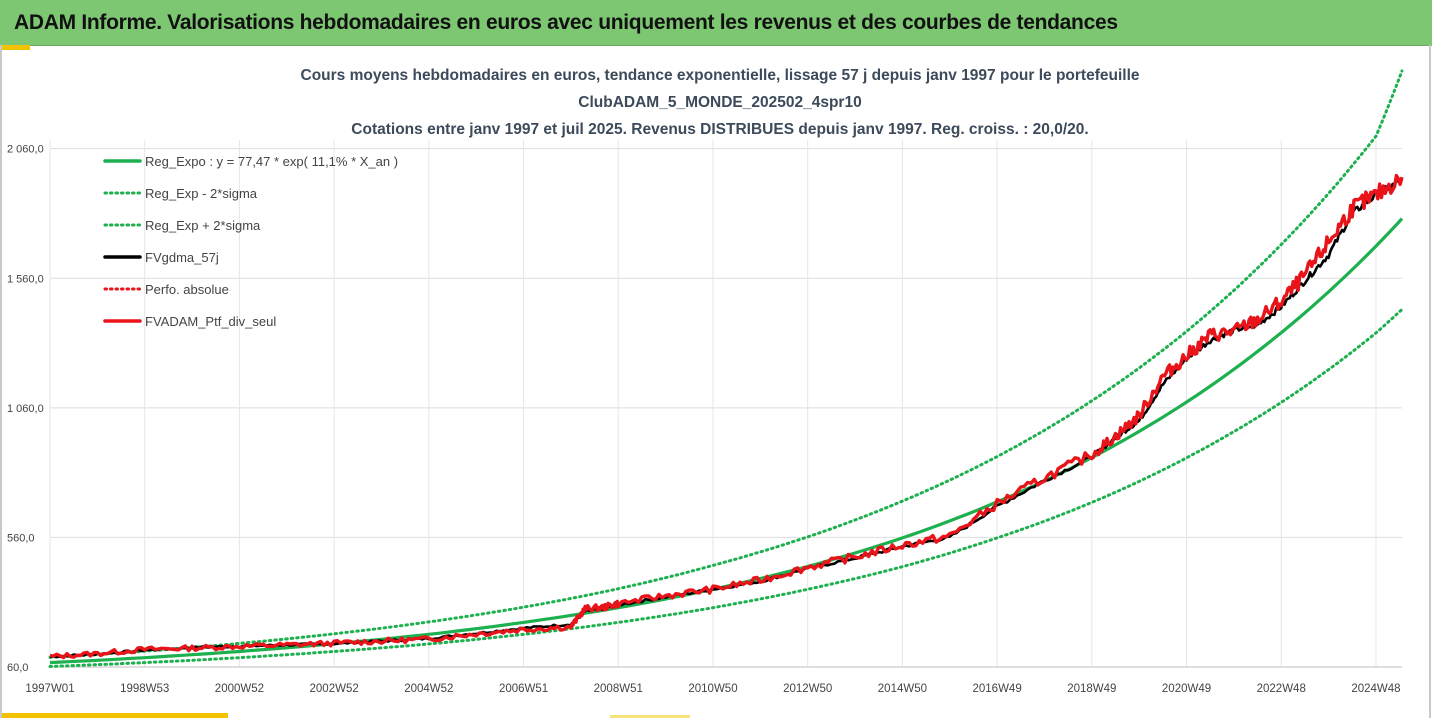 The image size is (1432, 718). Describe the element at coordinates (114, 715) in the screenshot. I see `accent-bar-bottom` at that location.